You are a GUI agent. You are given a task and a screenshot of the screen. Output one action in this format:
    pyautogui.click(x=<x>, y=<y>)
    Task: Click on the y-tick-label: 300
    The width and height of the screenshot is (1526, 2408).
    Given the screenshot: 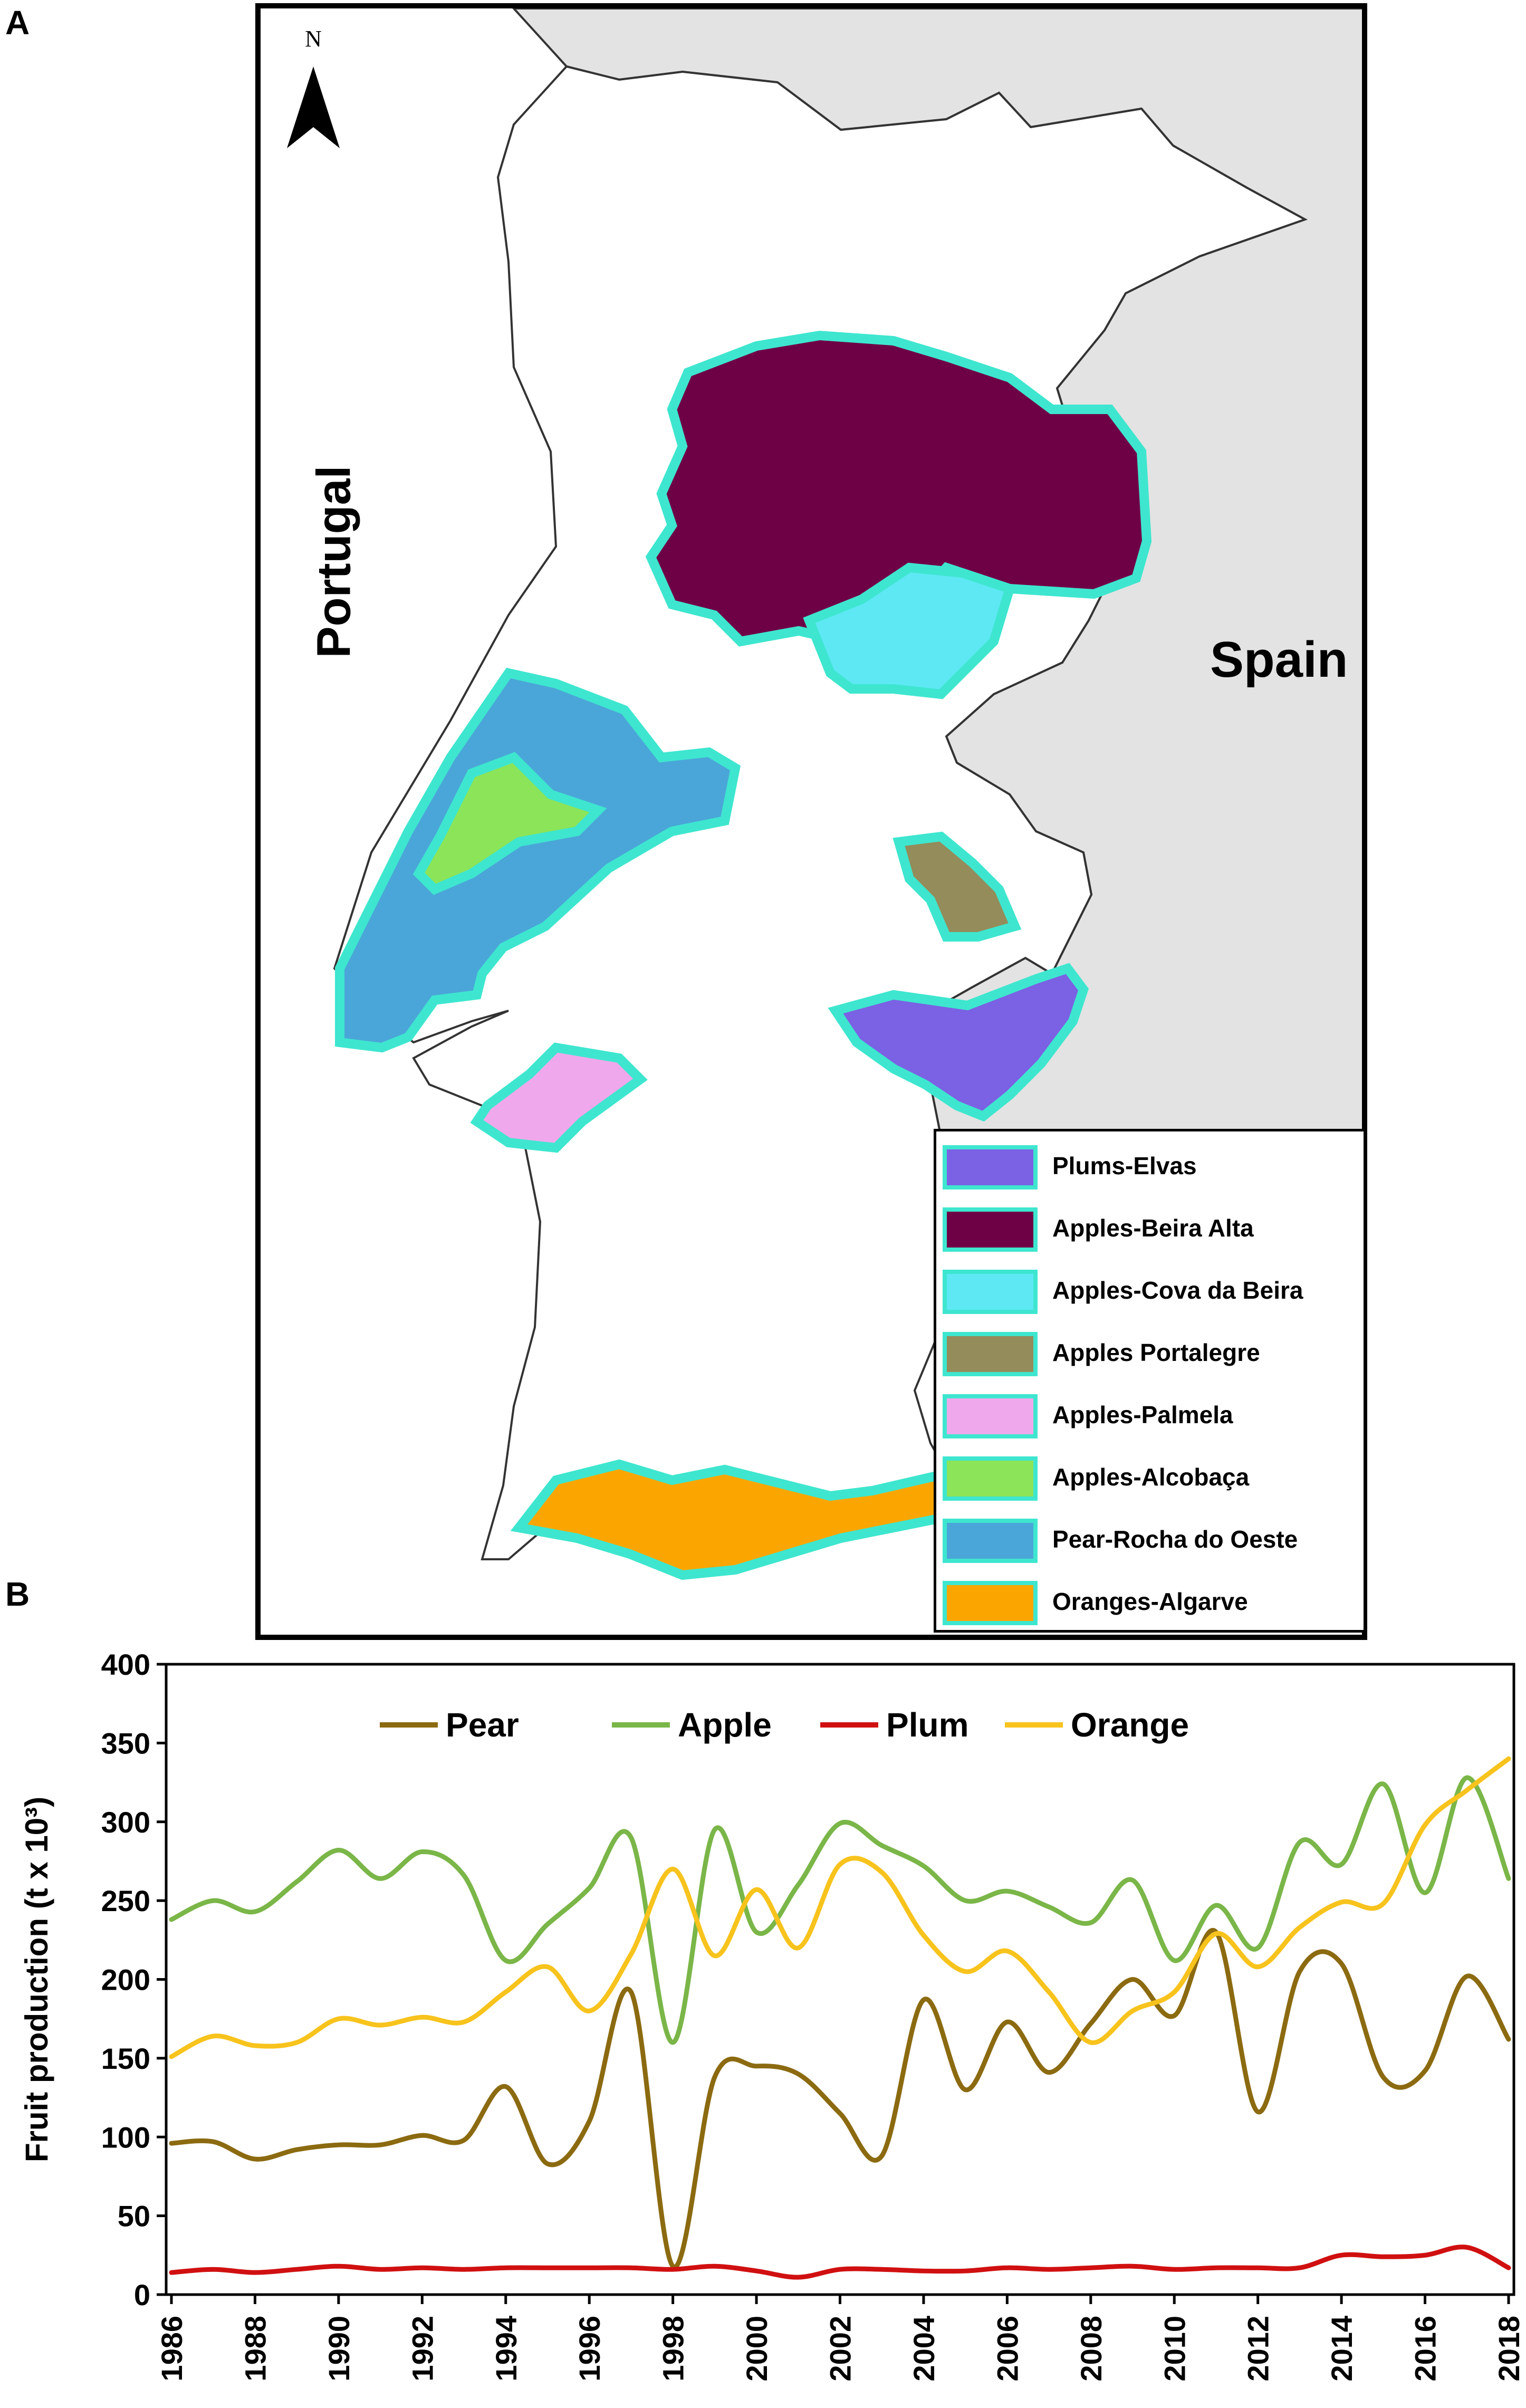 What is the action you would take?
    pyautogui.click(x=126, y=1822)
    